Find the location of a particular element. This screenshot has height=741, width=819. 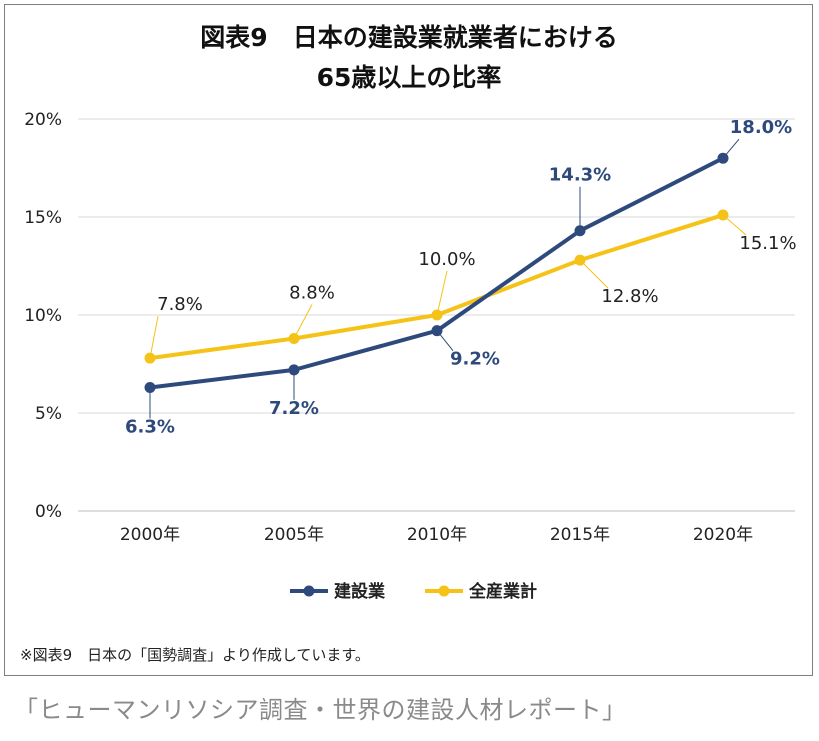

y-tick-label: 0% is located at coordinates (48, 512).